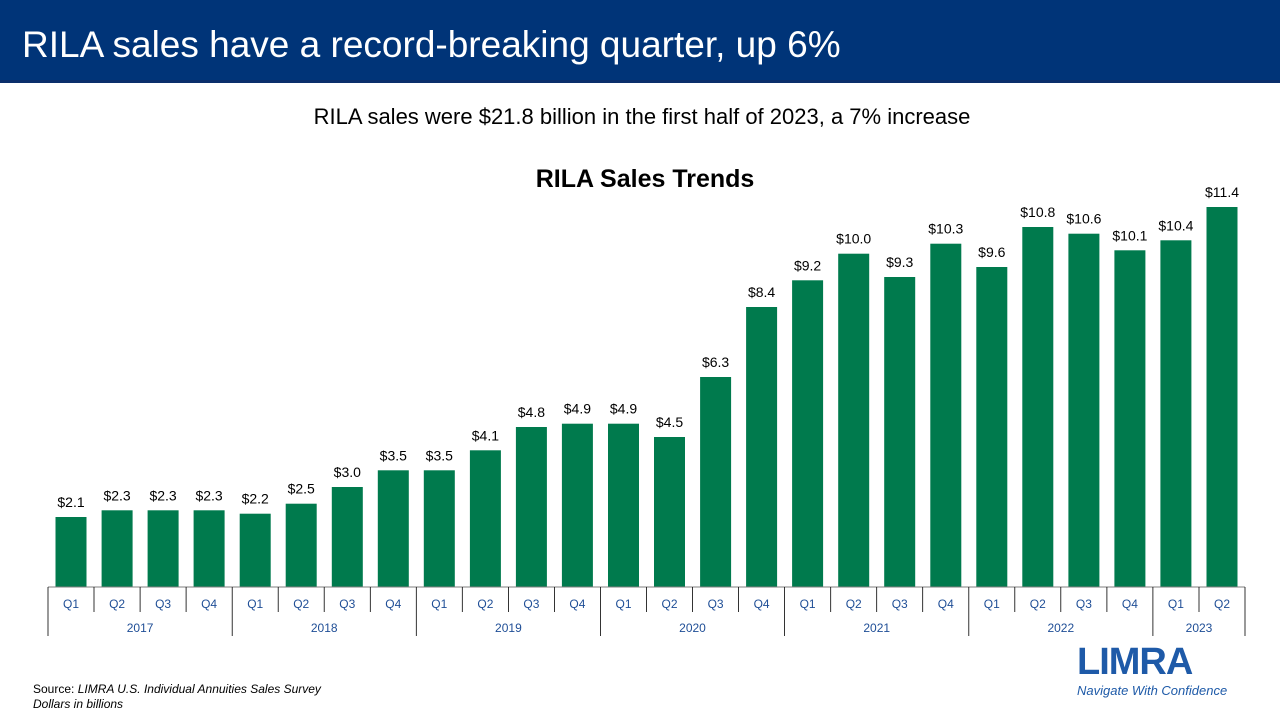 The width and height of the screenshot is (1280, 720). Describe the element at coordinates (255, 499) in the screenshot. I see `data-label: $2.2` at that location.